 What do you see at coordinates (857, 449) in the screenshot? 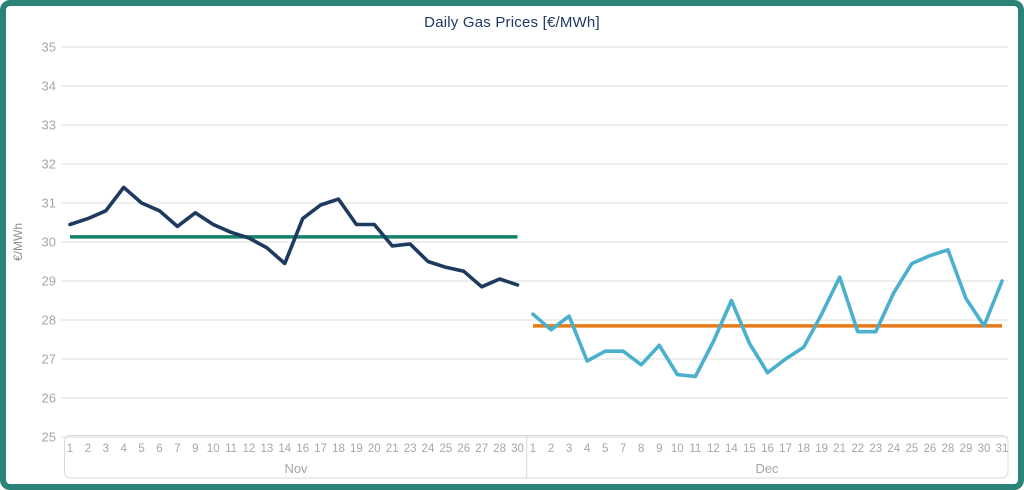
I see `day-label: 22` at bounding box center [857, 449].